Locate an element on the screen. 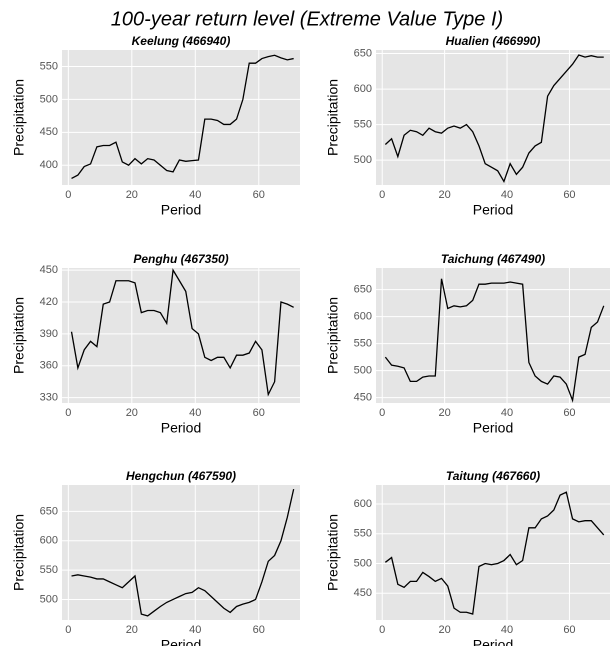 The width and height of the screenshot is (614, 646). y-tick-label: 330 is located at coordinates (49, 398).